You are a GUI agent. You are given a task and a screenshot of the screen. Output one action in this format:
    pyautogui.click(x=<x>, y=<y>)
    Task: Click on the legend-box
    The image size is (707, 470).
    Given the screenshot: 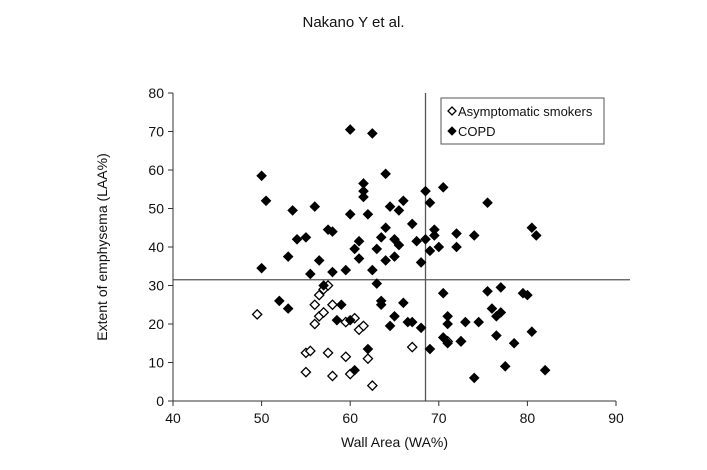 What is the action you would take?
    pyautogui.click(x=522, y=121)
    